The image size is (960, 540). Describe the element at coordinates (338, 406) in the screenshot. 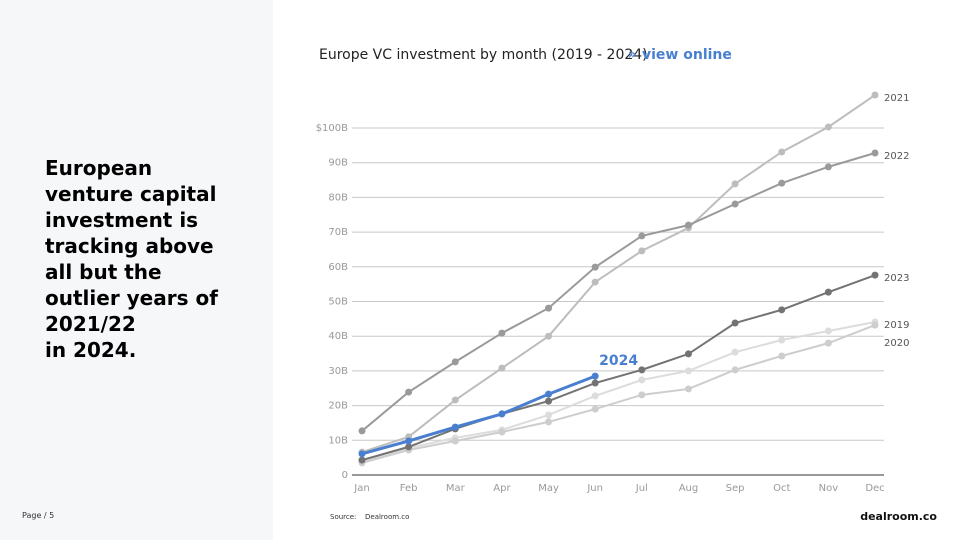

I see `y-tick-label: 20B` at that location.